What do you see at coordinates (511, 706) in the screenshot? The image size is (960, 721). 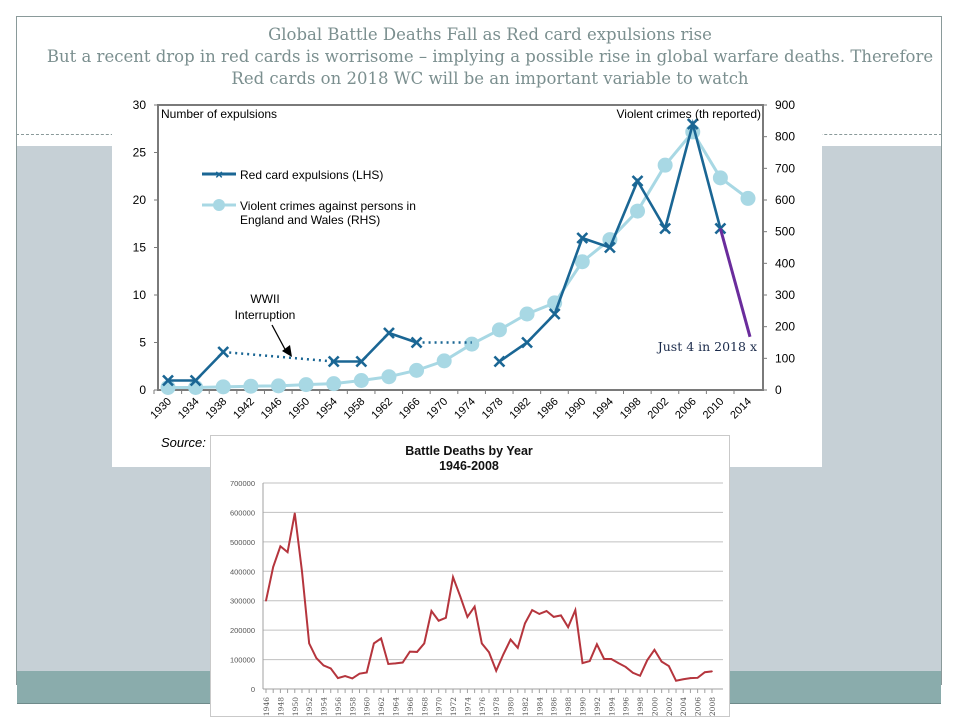 I see `x-axis-tick-label: 1980` at bounding box center [511, 706].